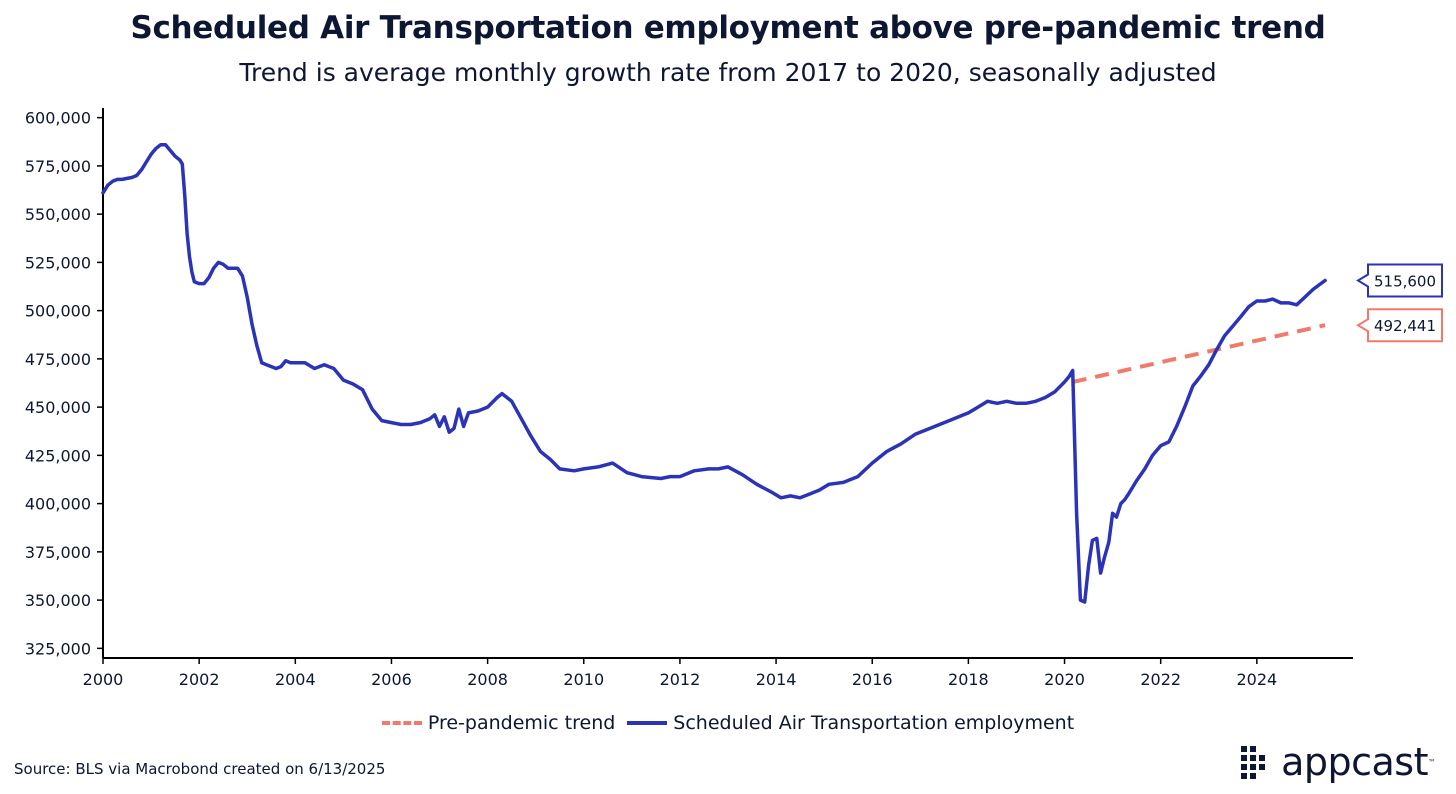 The image size is (1456, 794). Describe the element at coordinates (103, 679) in the screenshot. I see `x-tick-label: 2000` at that location.